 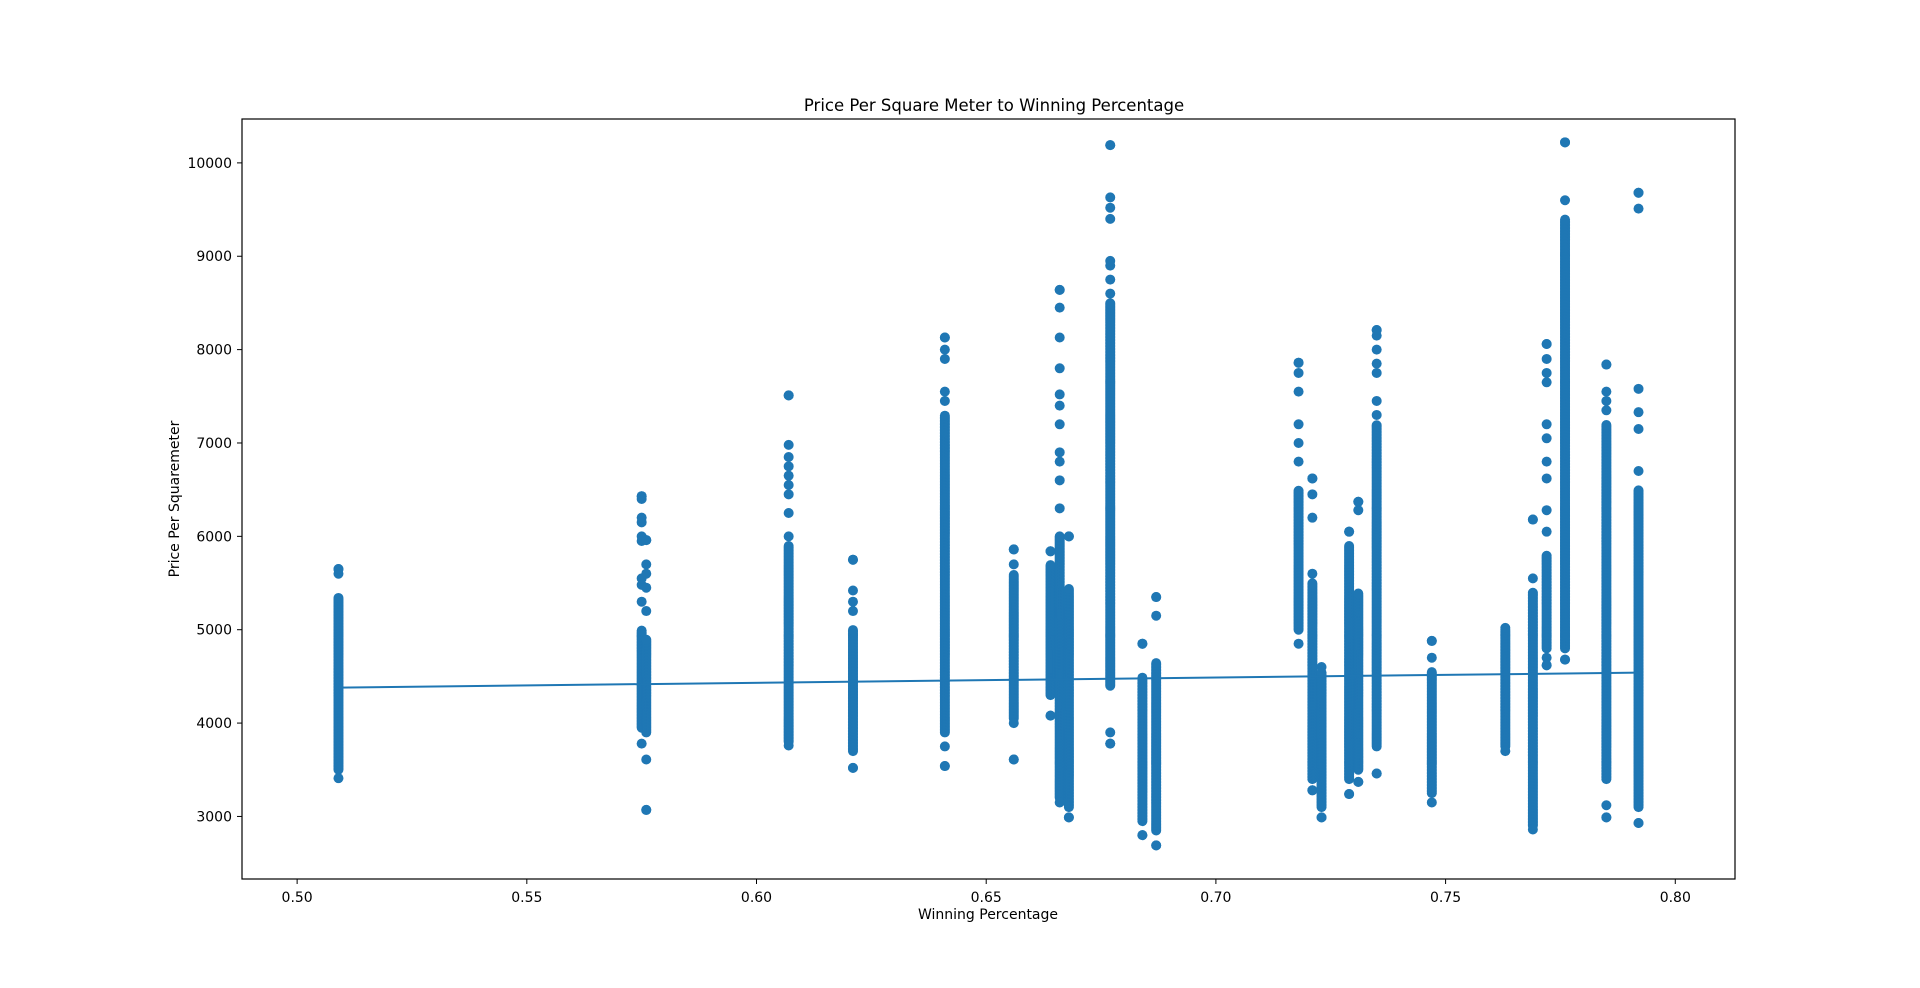 I want to click on x-tick-label: 0.65, so click(x=986, y=898).